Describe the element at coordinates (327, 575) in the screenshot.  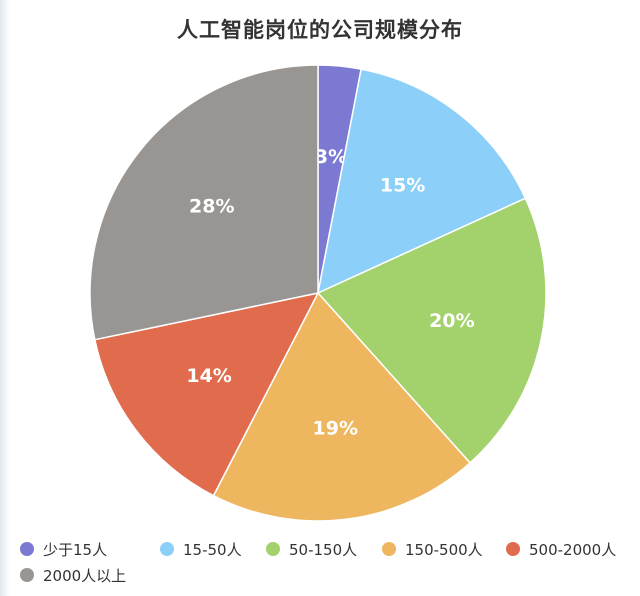
I see `legend-row: 2000人以上` at that location.